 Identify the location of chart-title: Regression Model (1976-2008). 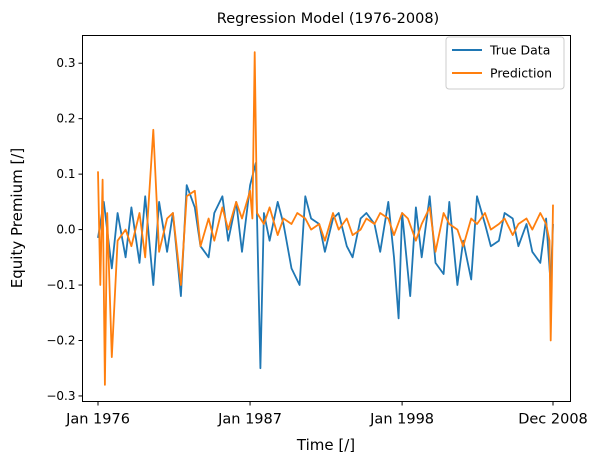
(328, 19).